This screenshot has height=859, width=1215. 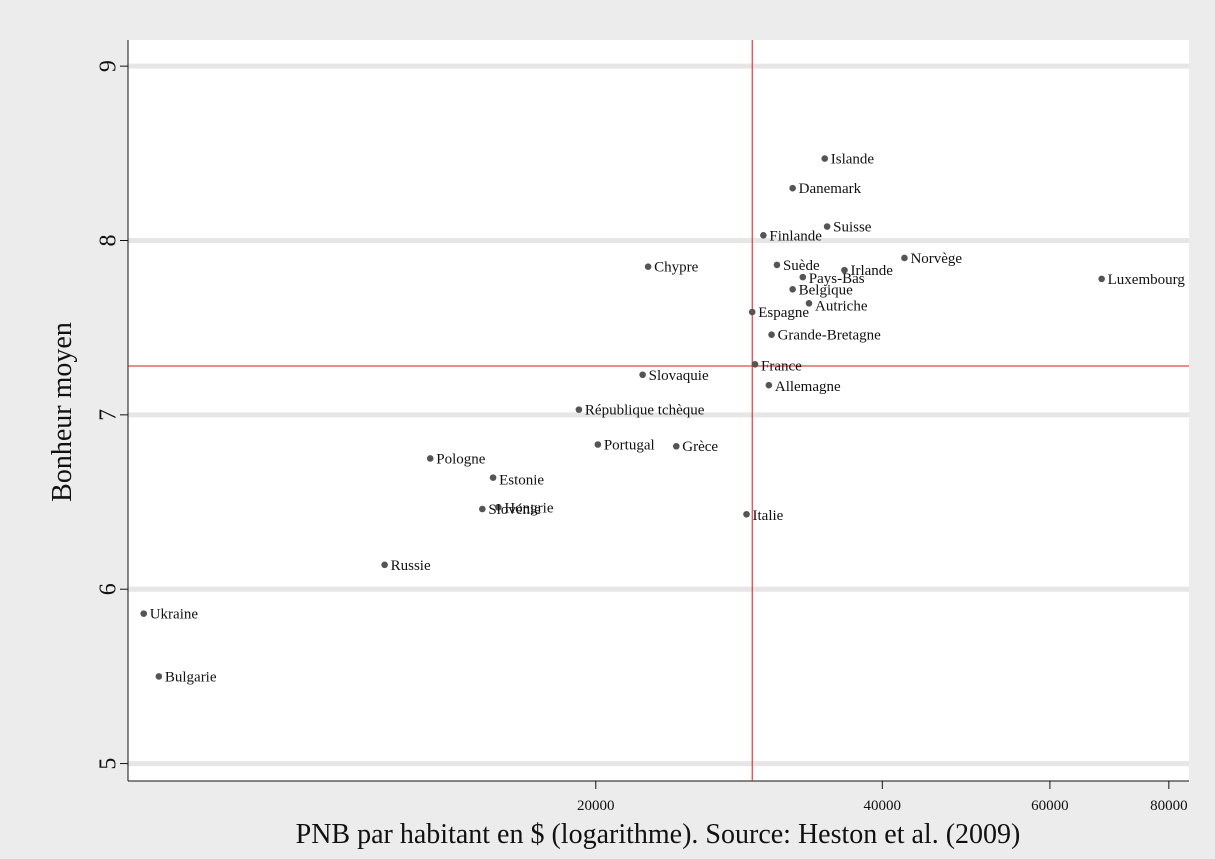 What do you see at coordinates (808, 387) in the screenshot?
I see `data-point-label: Allemagne` at bounding box center [808, 387].